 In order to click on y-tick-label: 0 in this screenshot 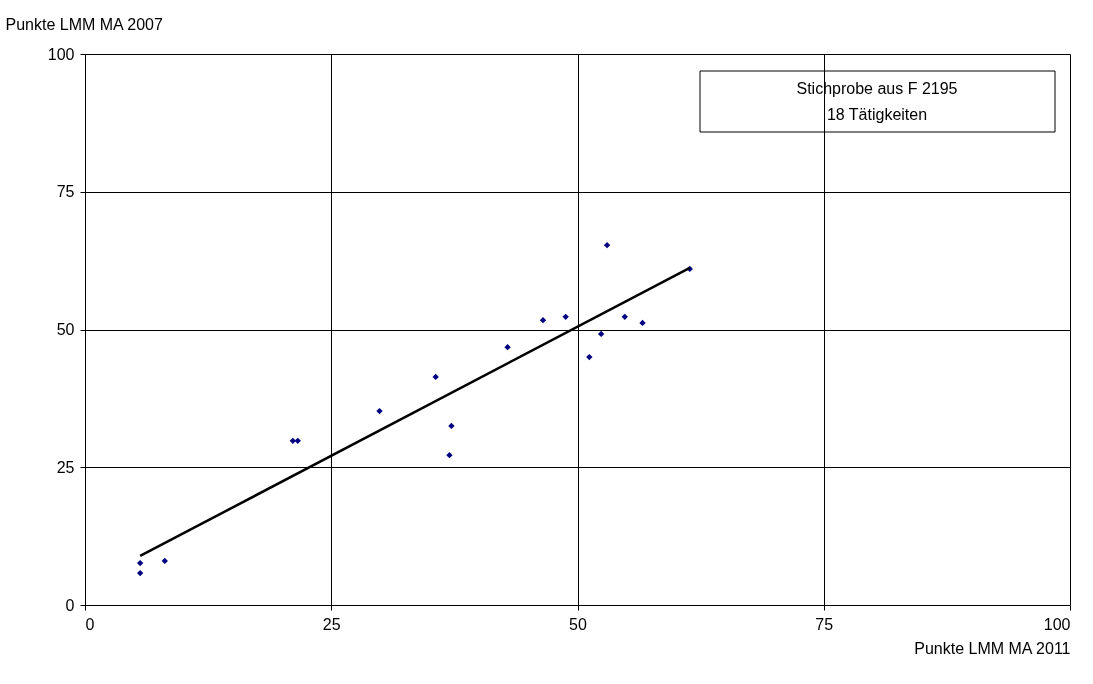, I will do `click(70, 605)`.